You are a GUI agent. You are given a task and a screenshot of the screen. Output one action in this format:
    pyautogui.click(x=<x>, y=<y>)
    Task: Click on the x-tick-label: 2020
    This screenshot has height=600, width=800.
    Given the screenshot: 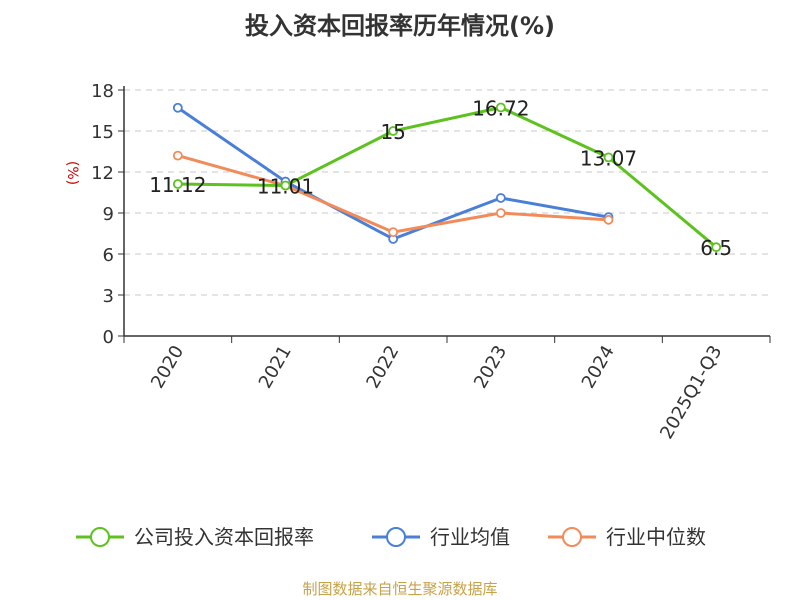 What is the action you would take?
    pyautogui.click(x=167, y=367)
    